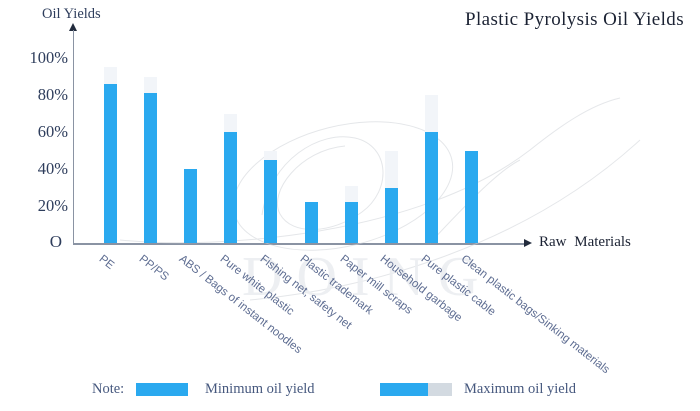  I want to click on x-axis-line, so click(299, 244).